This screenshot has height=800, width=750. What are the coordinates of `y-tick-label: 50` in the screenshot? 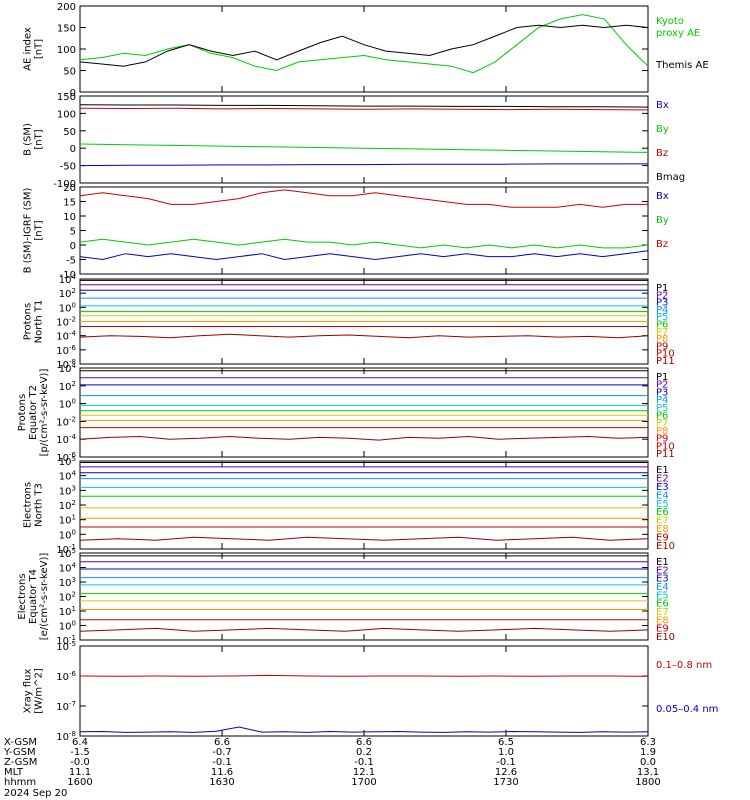 It's located at (69, 132).